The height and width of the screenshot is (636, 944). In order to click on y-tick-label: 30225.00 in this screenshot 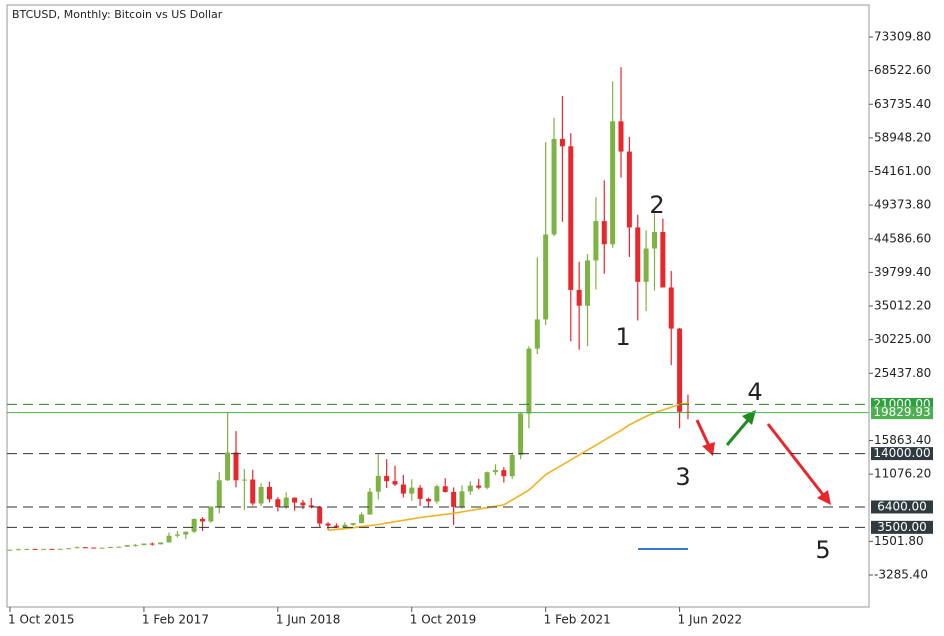, I will do `click(902, 339)`.